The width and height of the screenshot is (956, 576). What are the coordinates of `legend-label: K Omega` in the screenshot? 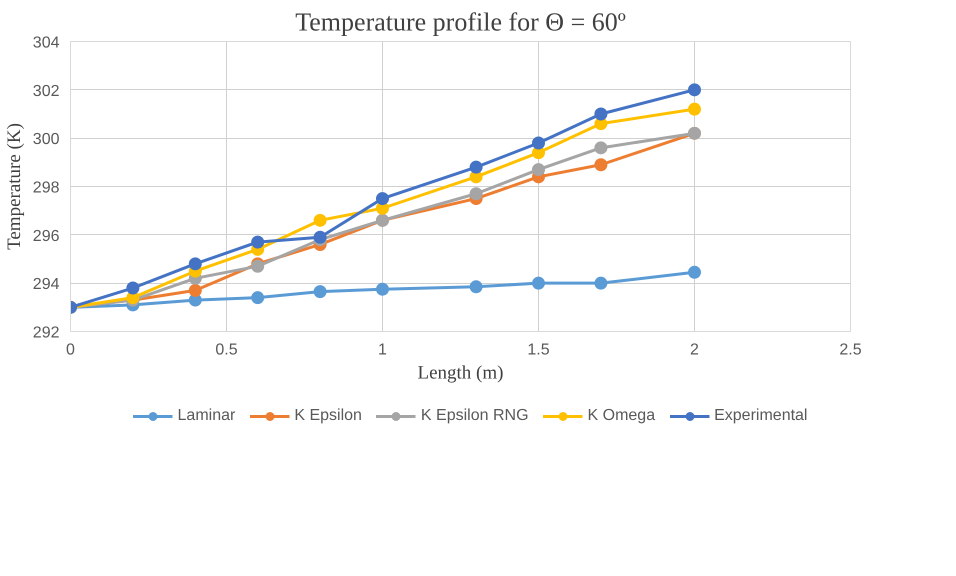 It's located at (622, 416).